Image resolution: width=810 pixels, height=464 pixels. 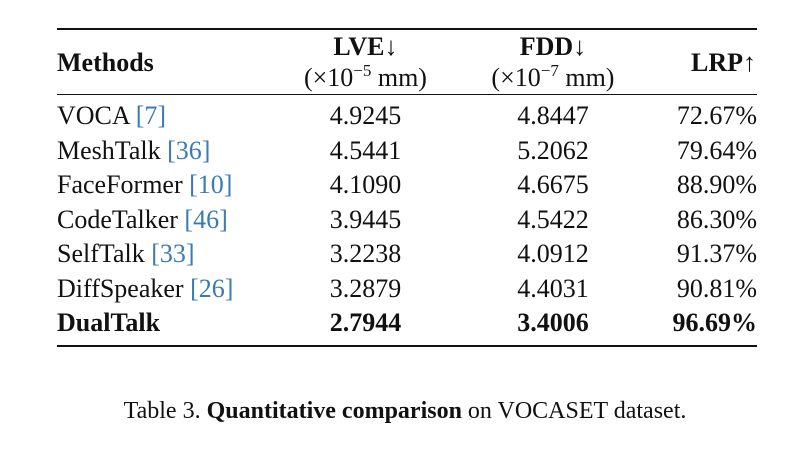 I want to click on method-name: VOCA, so click(x=96, y=116).